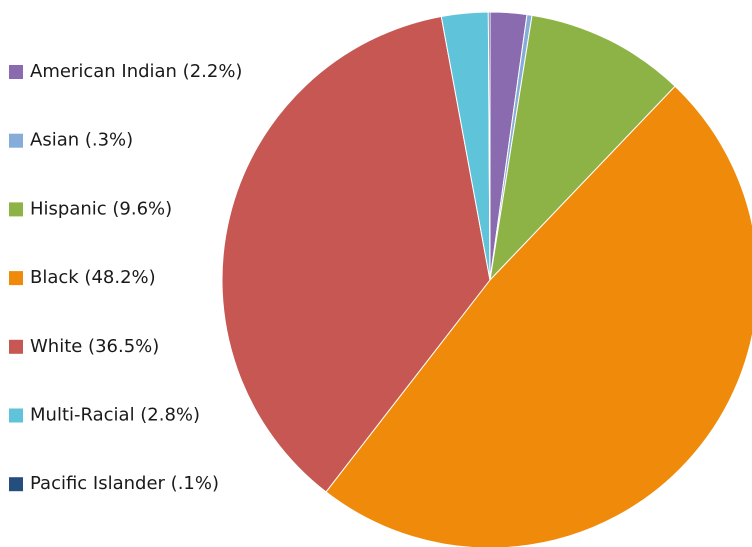  Describe the element at coordinates (136, 71) in the screenshot. I see `legend-label: American Indian (2.2%)` at that location.